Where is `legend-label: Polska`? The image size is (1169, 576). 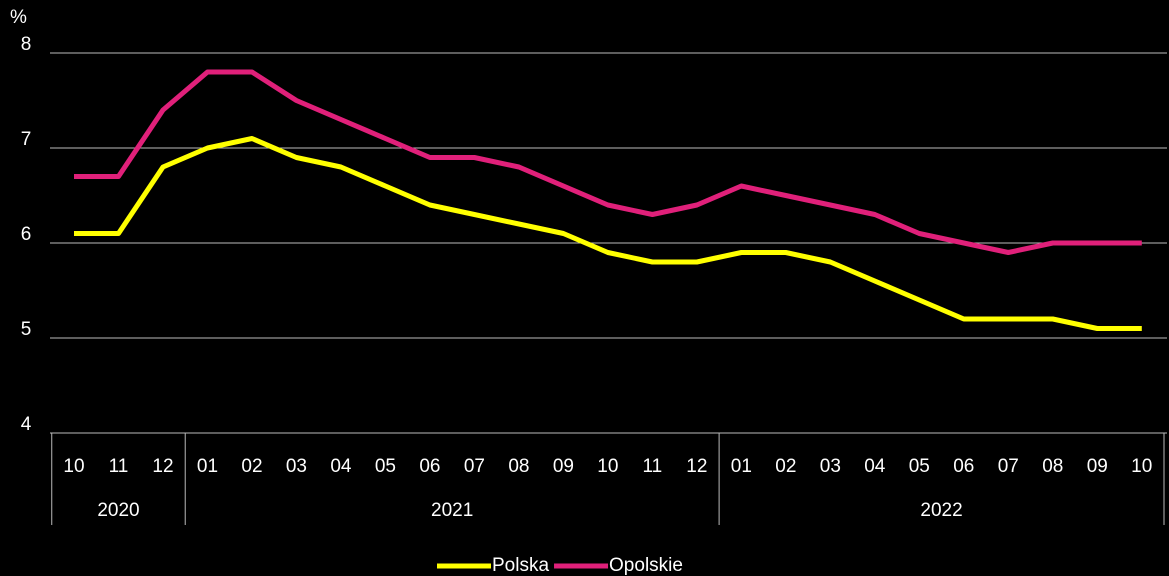 legend-label: Polska is located at coordinates (520, 565).